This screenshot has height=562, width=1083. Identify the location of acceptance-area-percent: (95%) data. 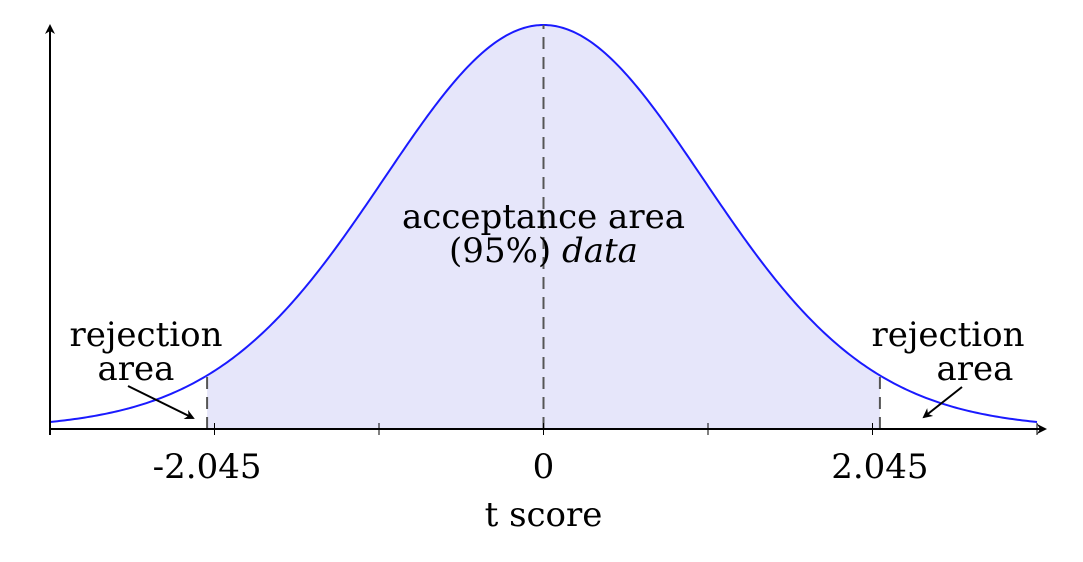
(543, 251).